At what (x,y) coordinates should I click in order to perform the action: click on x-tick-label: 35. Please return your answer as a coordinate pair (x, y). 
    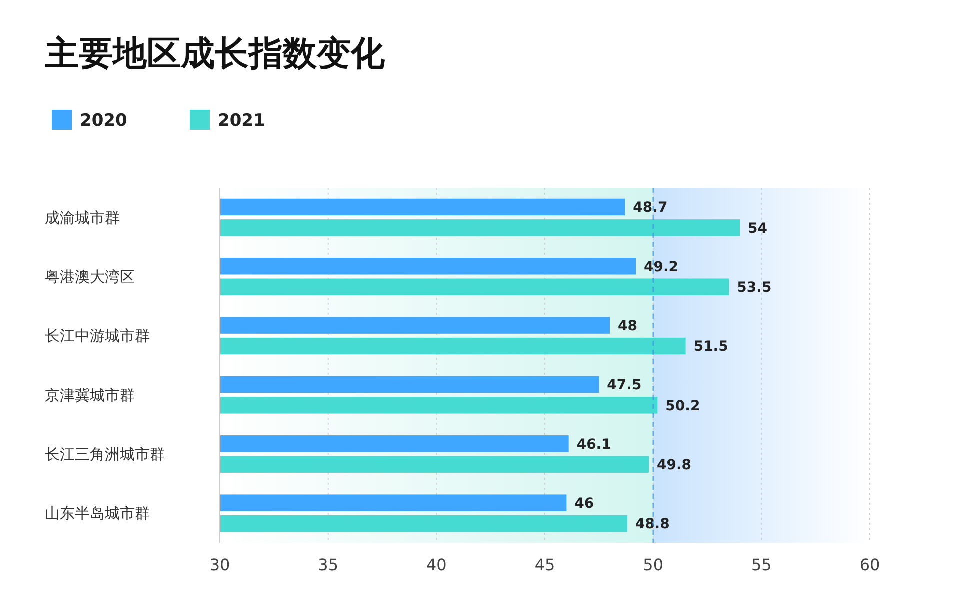
    Looking at the image, I should click on (328, 565).